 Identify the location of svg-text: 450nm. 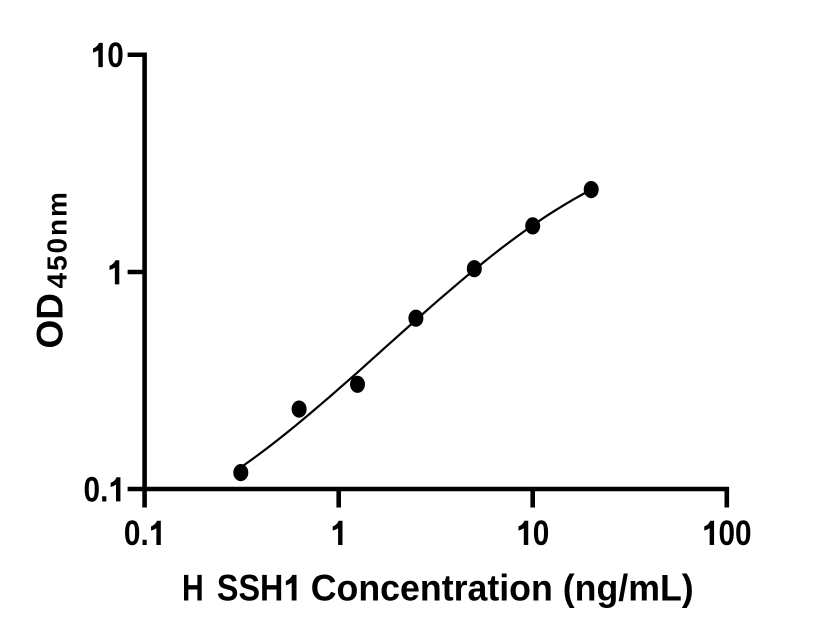
(57, 239).